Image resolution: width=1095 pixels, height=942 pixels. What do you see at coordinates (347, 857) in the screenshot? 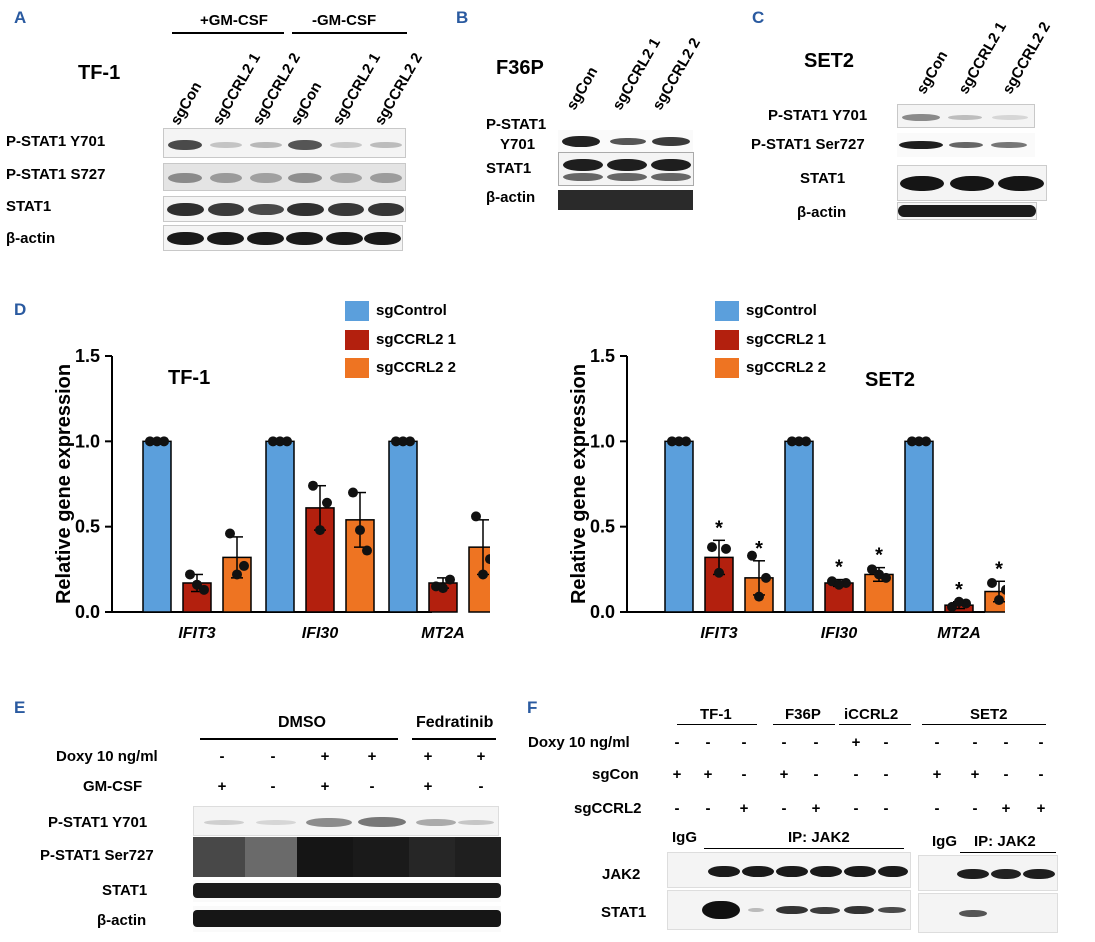
I see `panel-e-blot-pstat1-ser727` at bounding box center [347, 857].